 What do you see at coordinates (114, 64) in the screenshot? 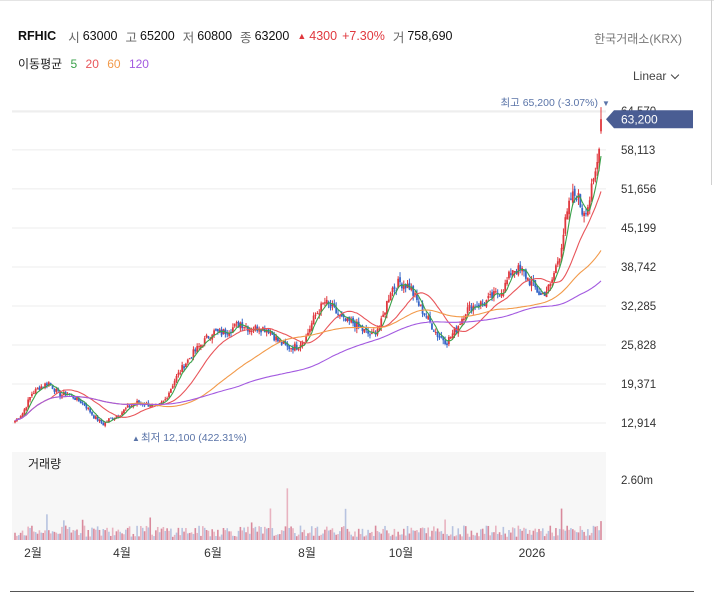
I see `ma60-legend: 60` at bounding box center [114, 64].